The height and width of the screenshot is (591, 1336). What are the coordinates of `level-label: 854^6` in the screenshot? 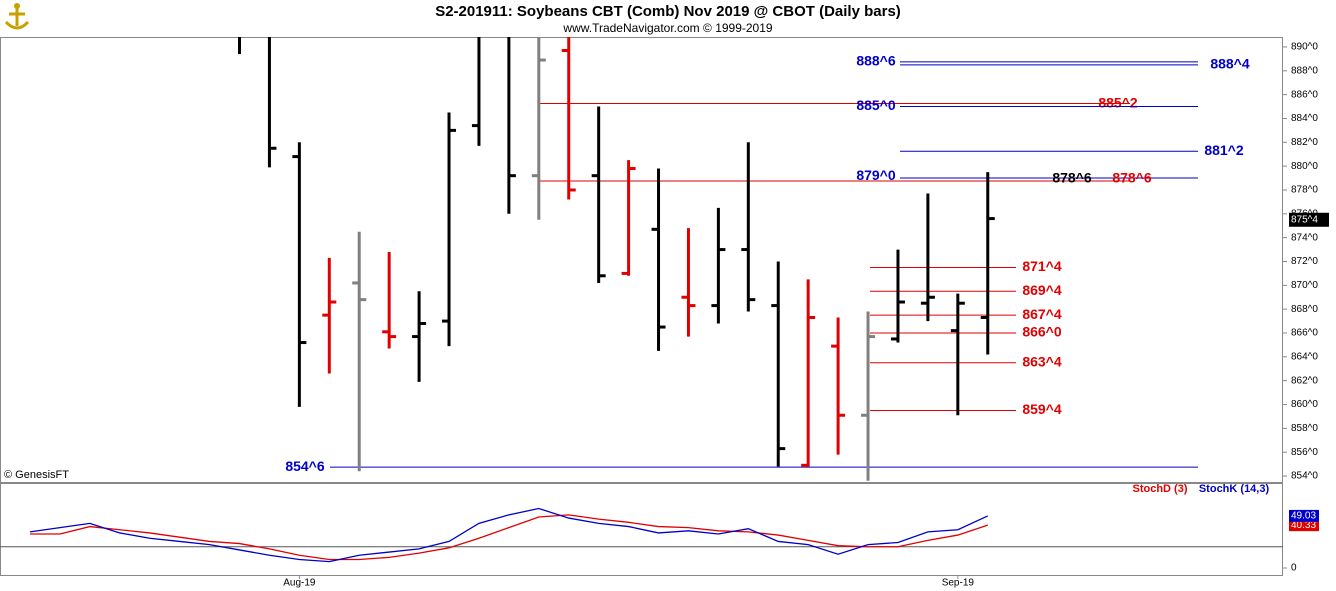 It's located at (305, 466).